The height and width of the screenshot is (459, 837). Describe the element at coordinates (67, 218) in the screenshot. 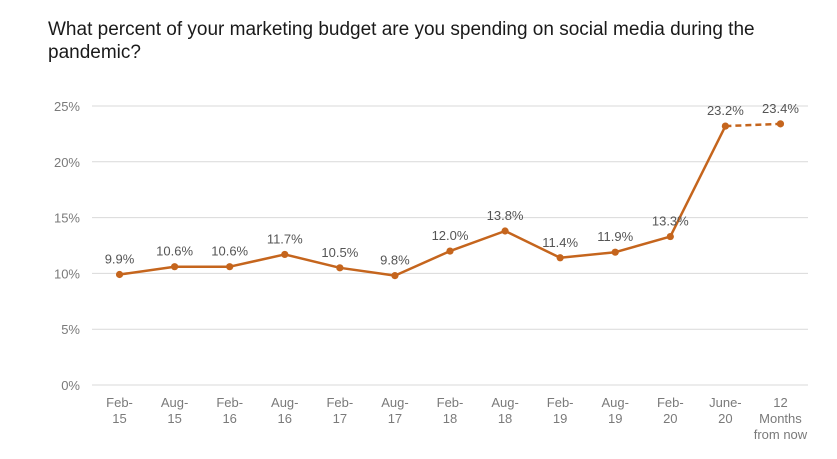

I see `y-tick-label: 15%` at that location.